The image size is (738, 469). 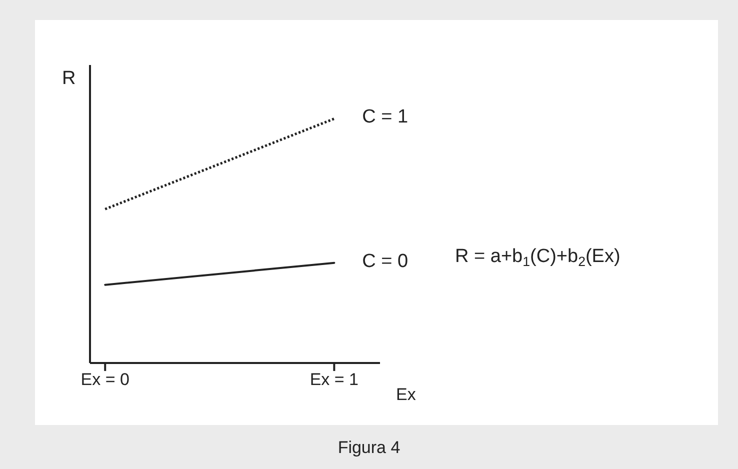 I want to click on x-tick-label: Ex = 0, so click(x=105, y=380).